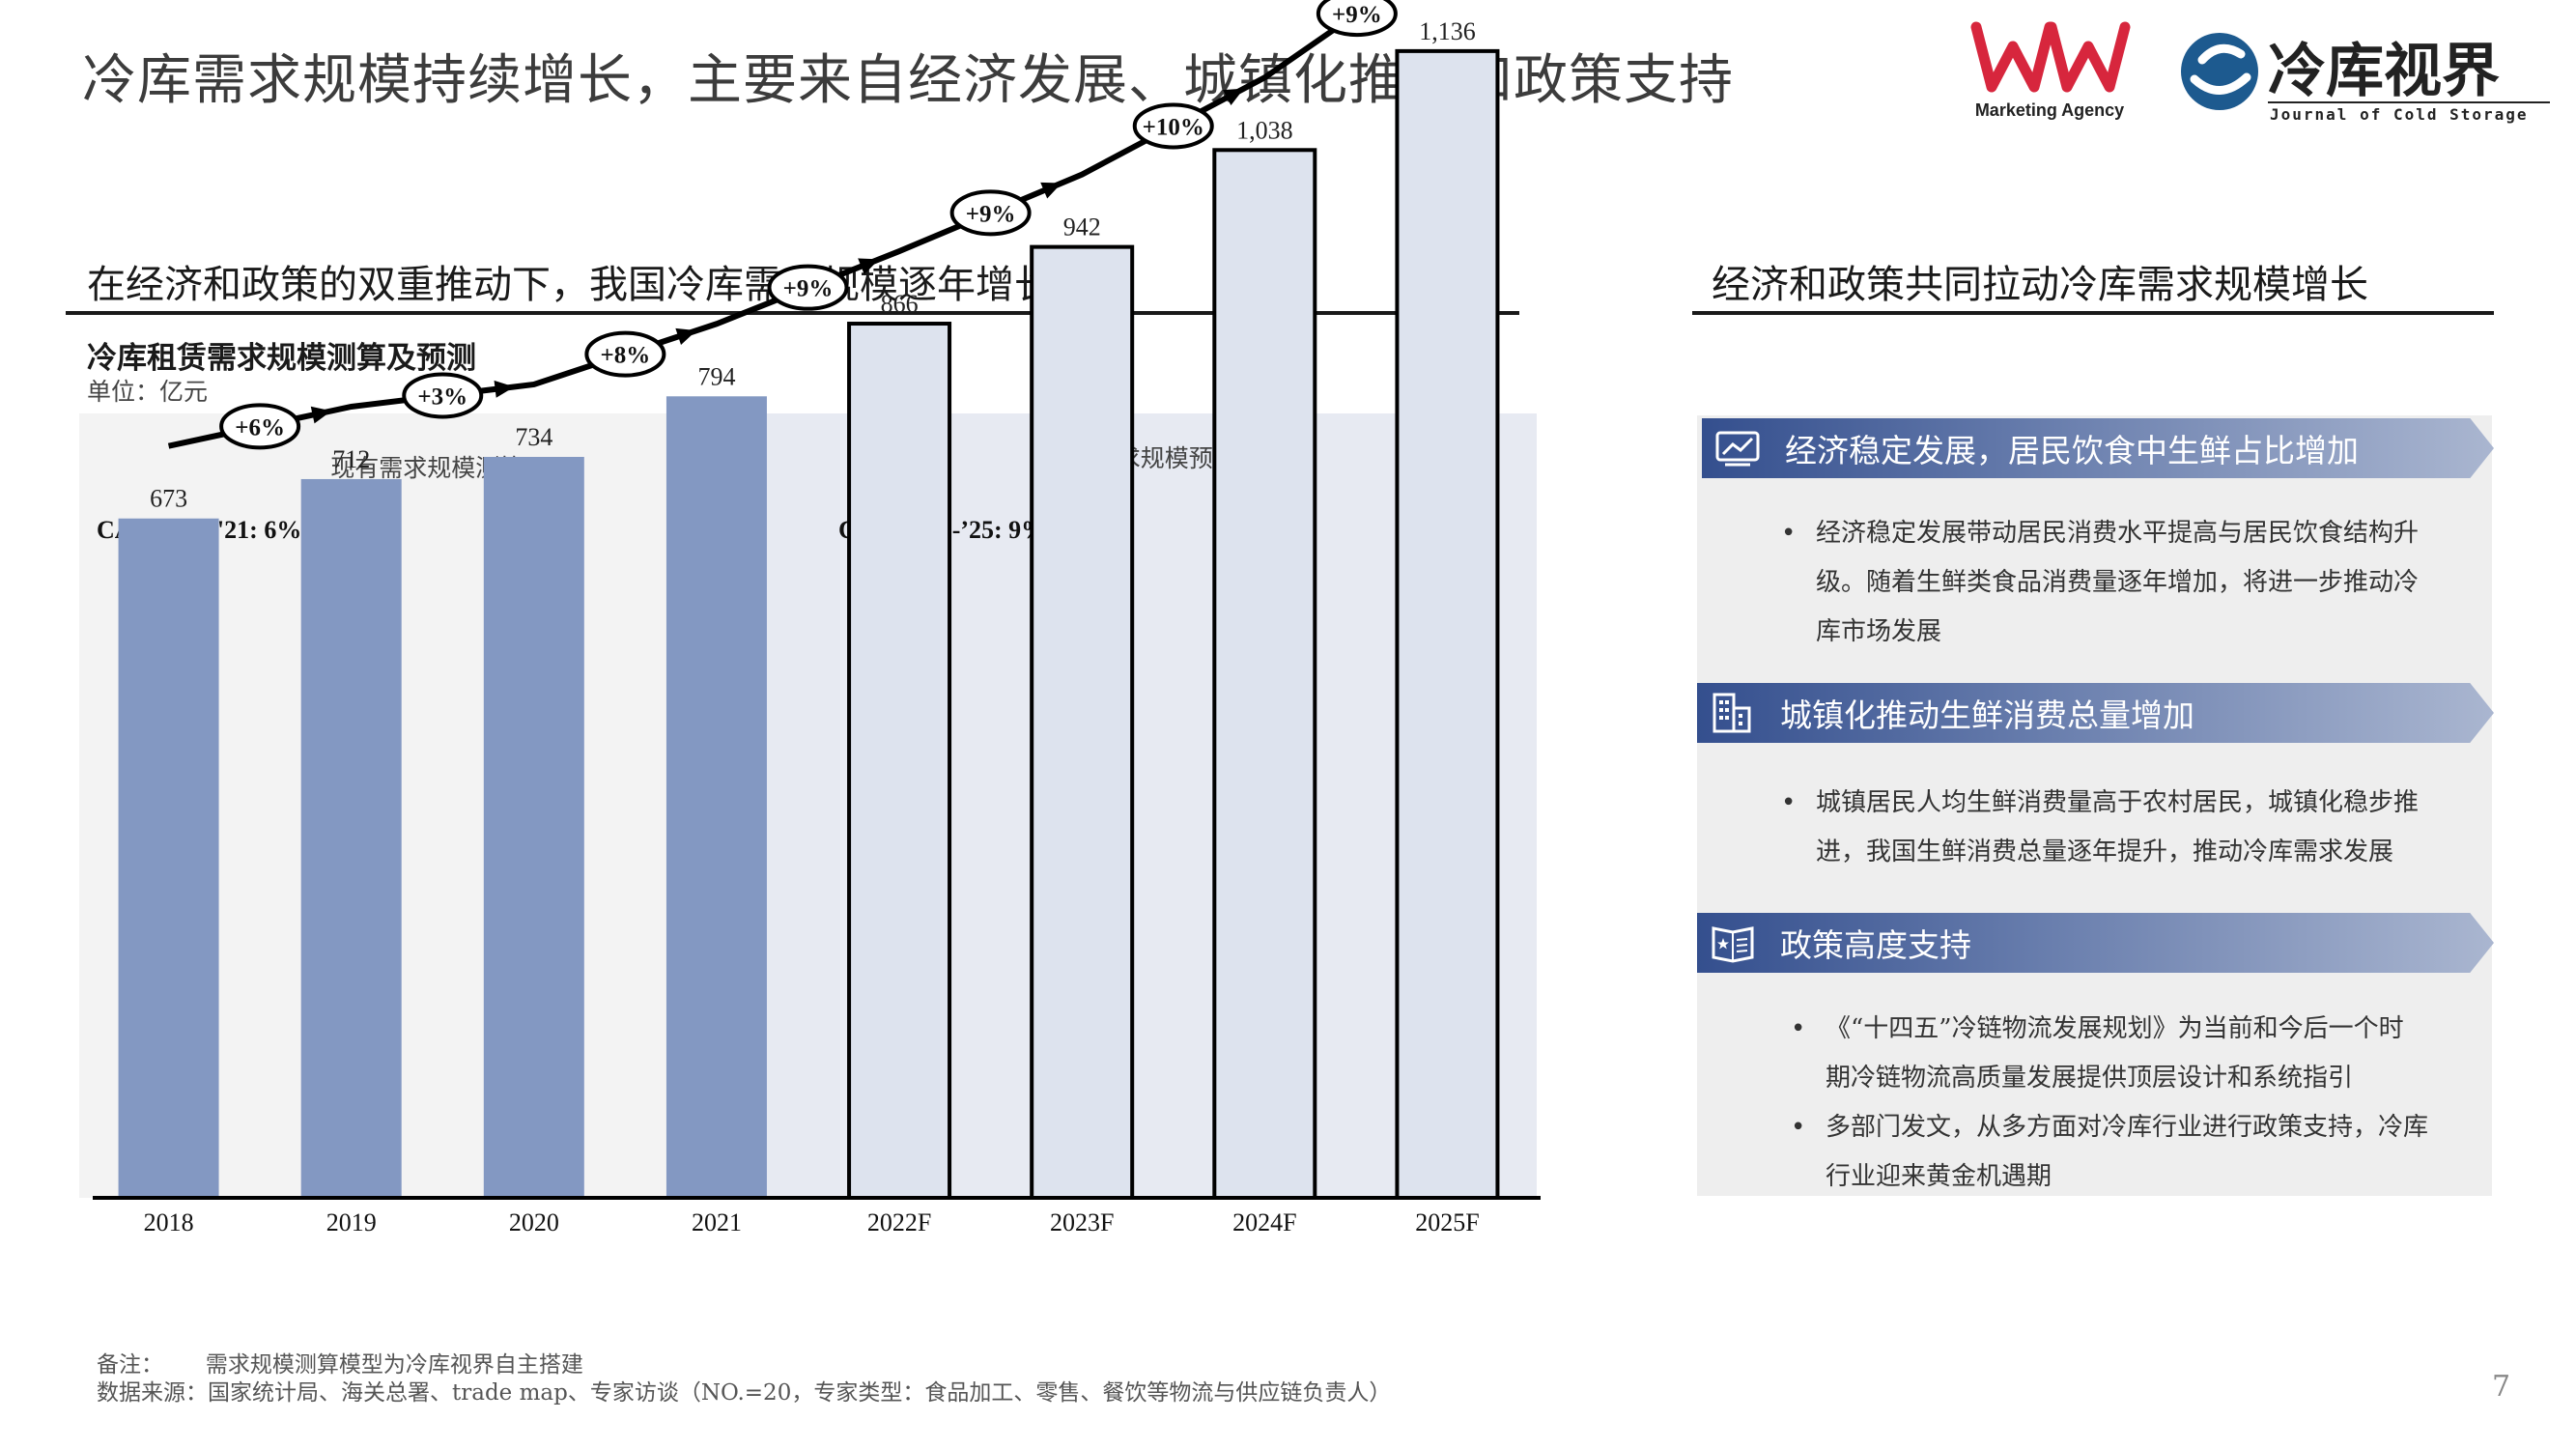 This screenshot has width=2576, height=1449. Describe the element at coordinates (899, 761) in the screenshot. I see `bar-2022F` at that location.